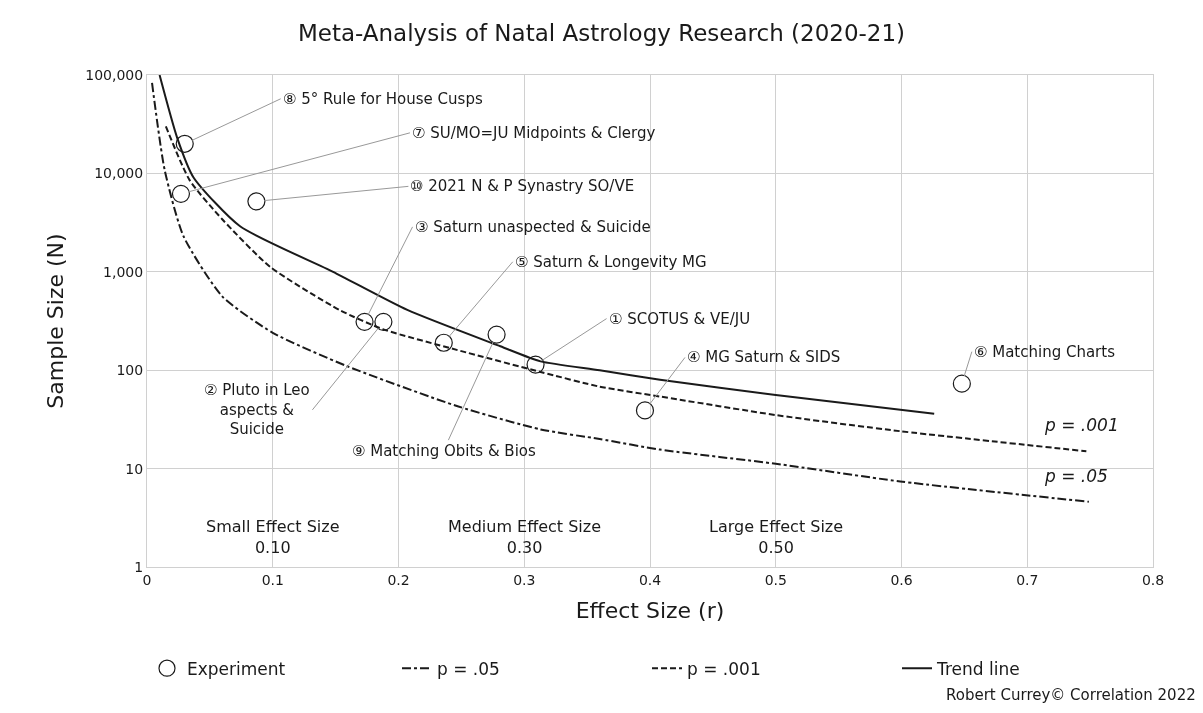 The width and height of the screenshot is (1203, 713). I want to click on annotation: ⑩ 2021 N & P Synastry SO/VE, so click(522, 186).